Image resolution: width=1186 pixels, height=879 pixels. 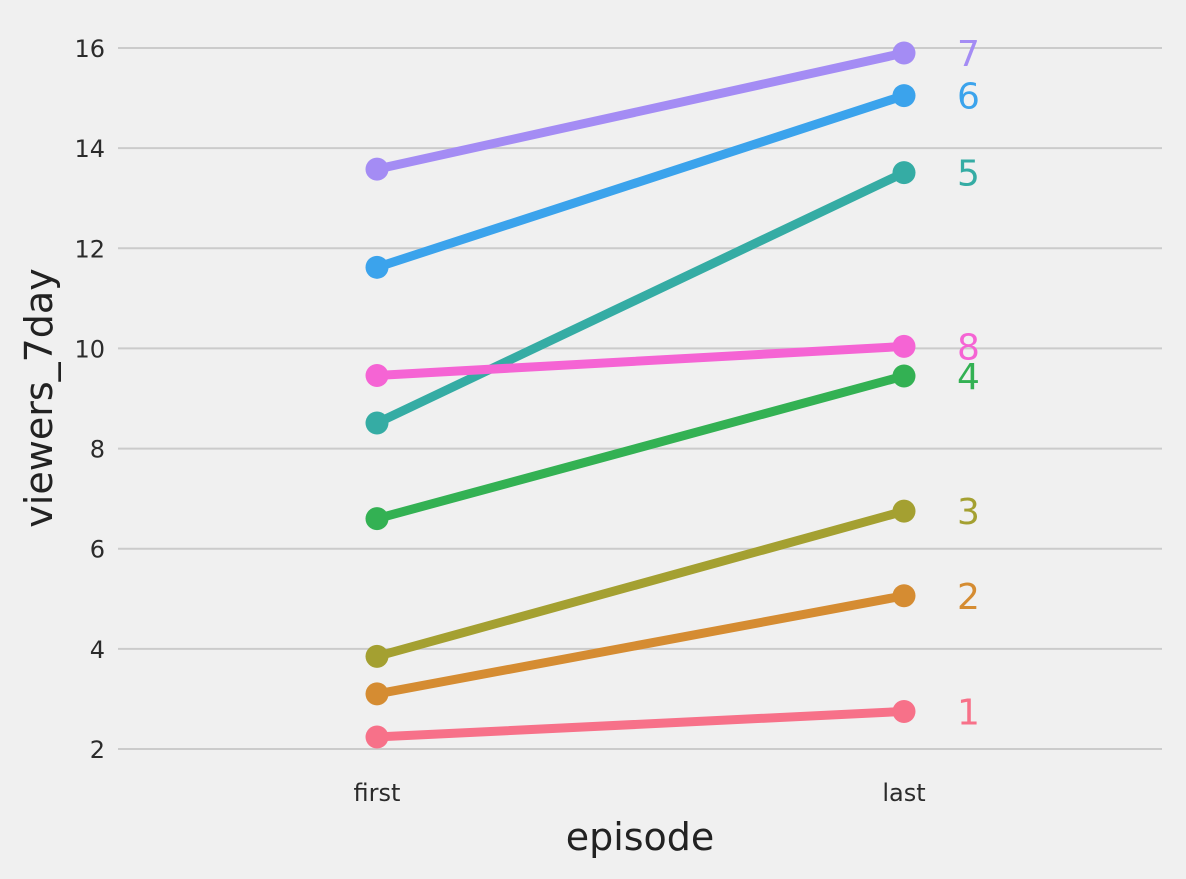 What do you see at coordinates (89, 249) in the screenshot?
I see `y-tick-label: 12` at bounding box center [89, 249].